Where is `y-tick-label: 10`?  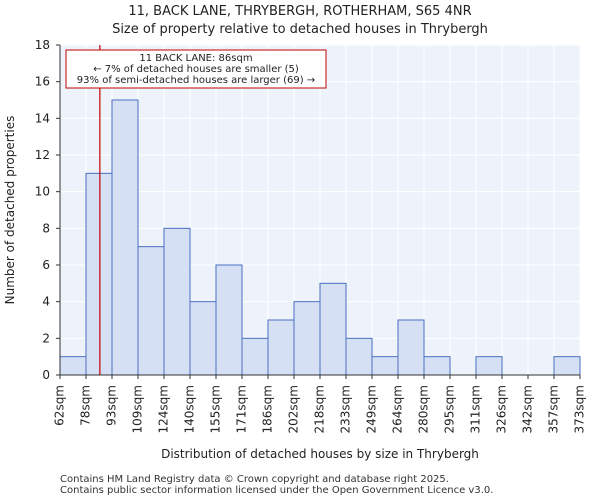 y-tick-label: 10 is located at coordinates (42, 192).